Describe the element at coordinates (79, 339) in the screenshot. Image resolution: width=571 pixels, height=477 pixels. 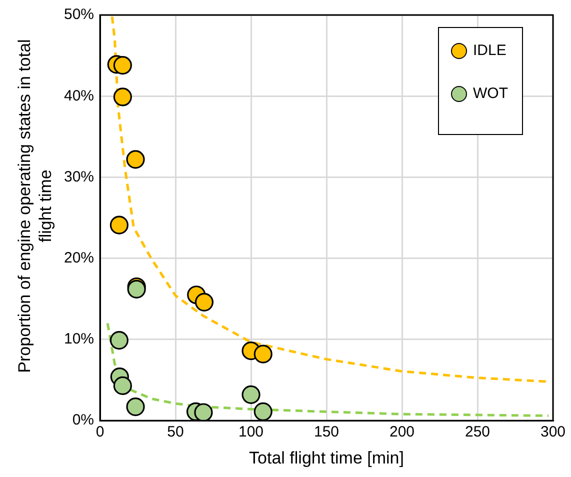
I see `y-tick-label: 10%` at that location.